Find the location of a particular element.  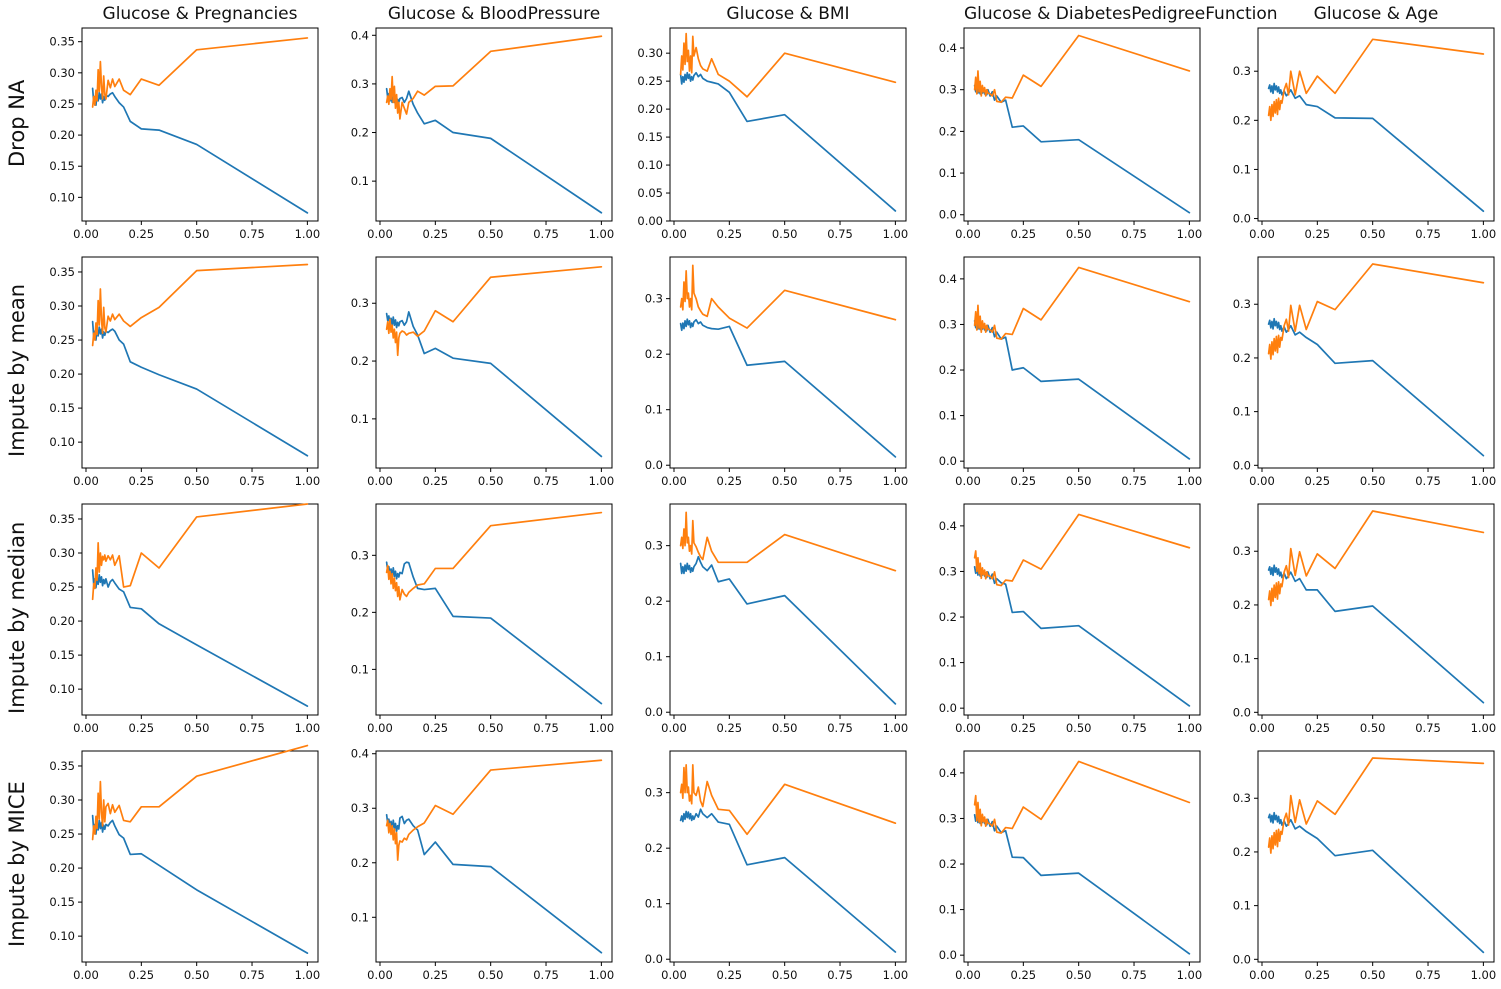

subplot-r3-c1: 0.1 0.2 0.3 0.4 0.00 0.25 0.50 0.75 1.00 is located at coordinates (471, 864).